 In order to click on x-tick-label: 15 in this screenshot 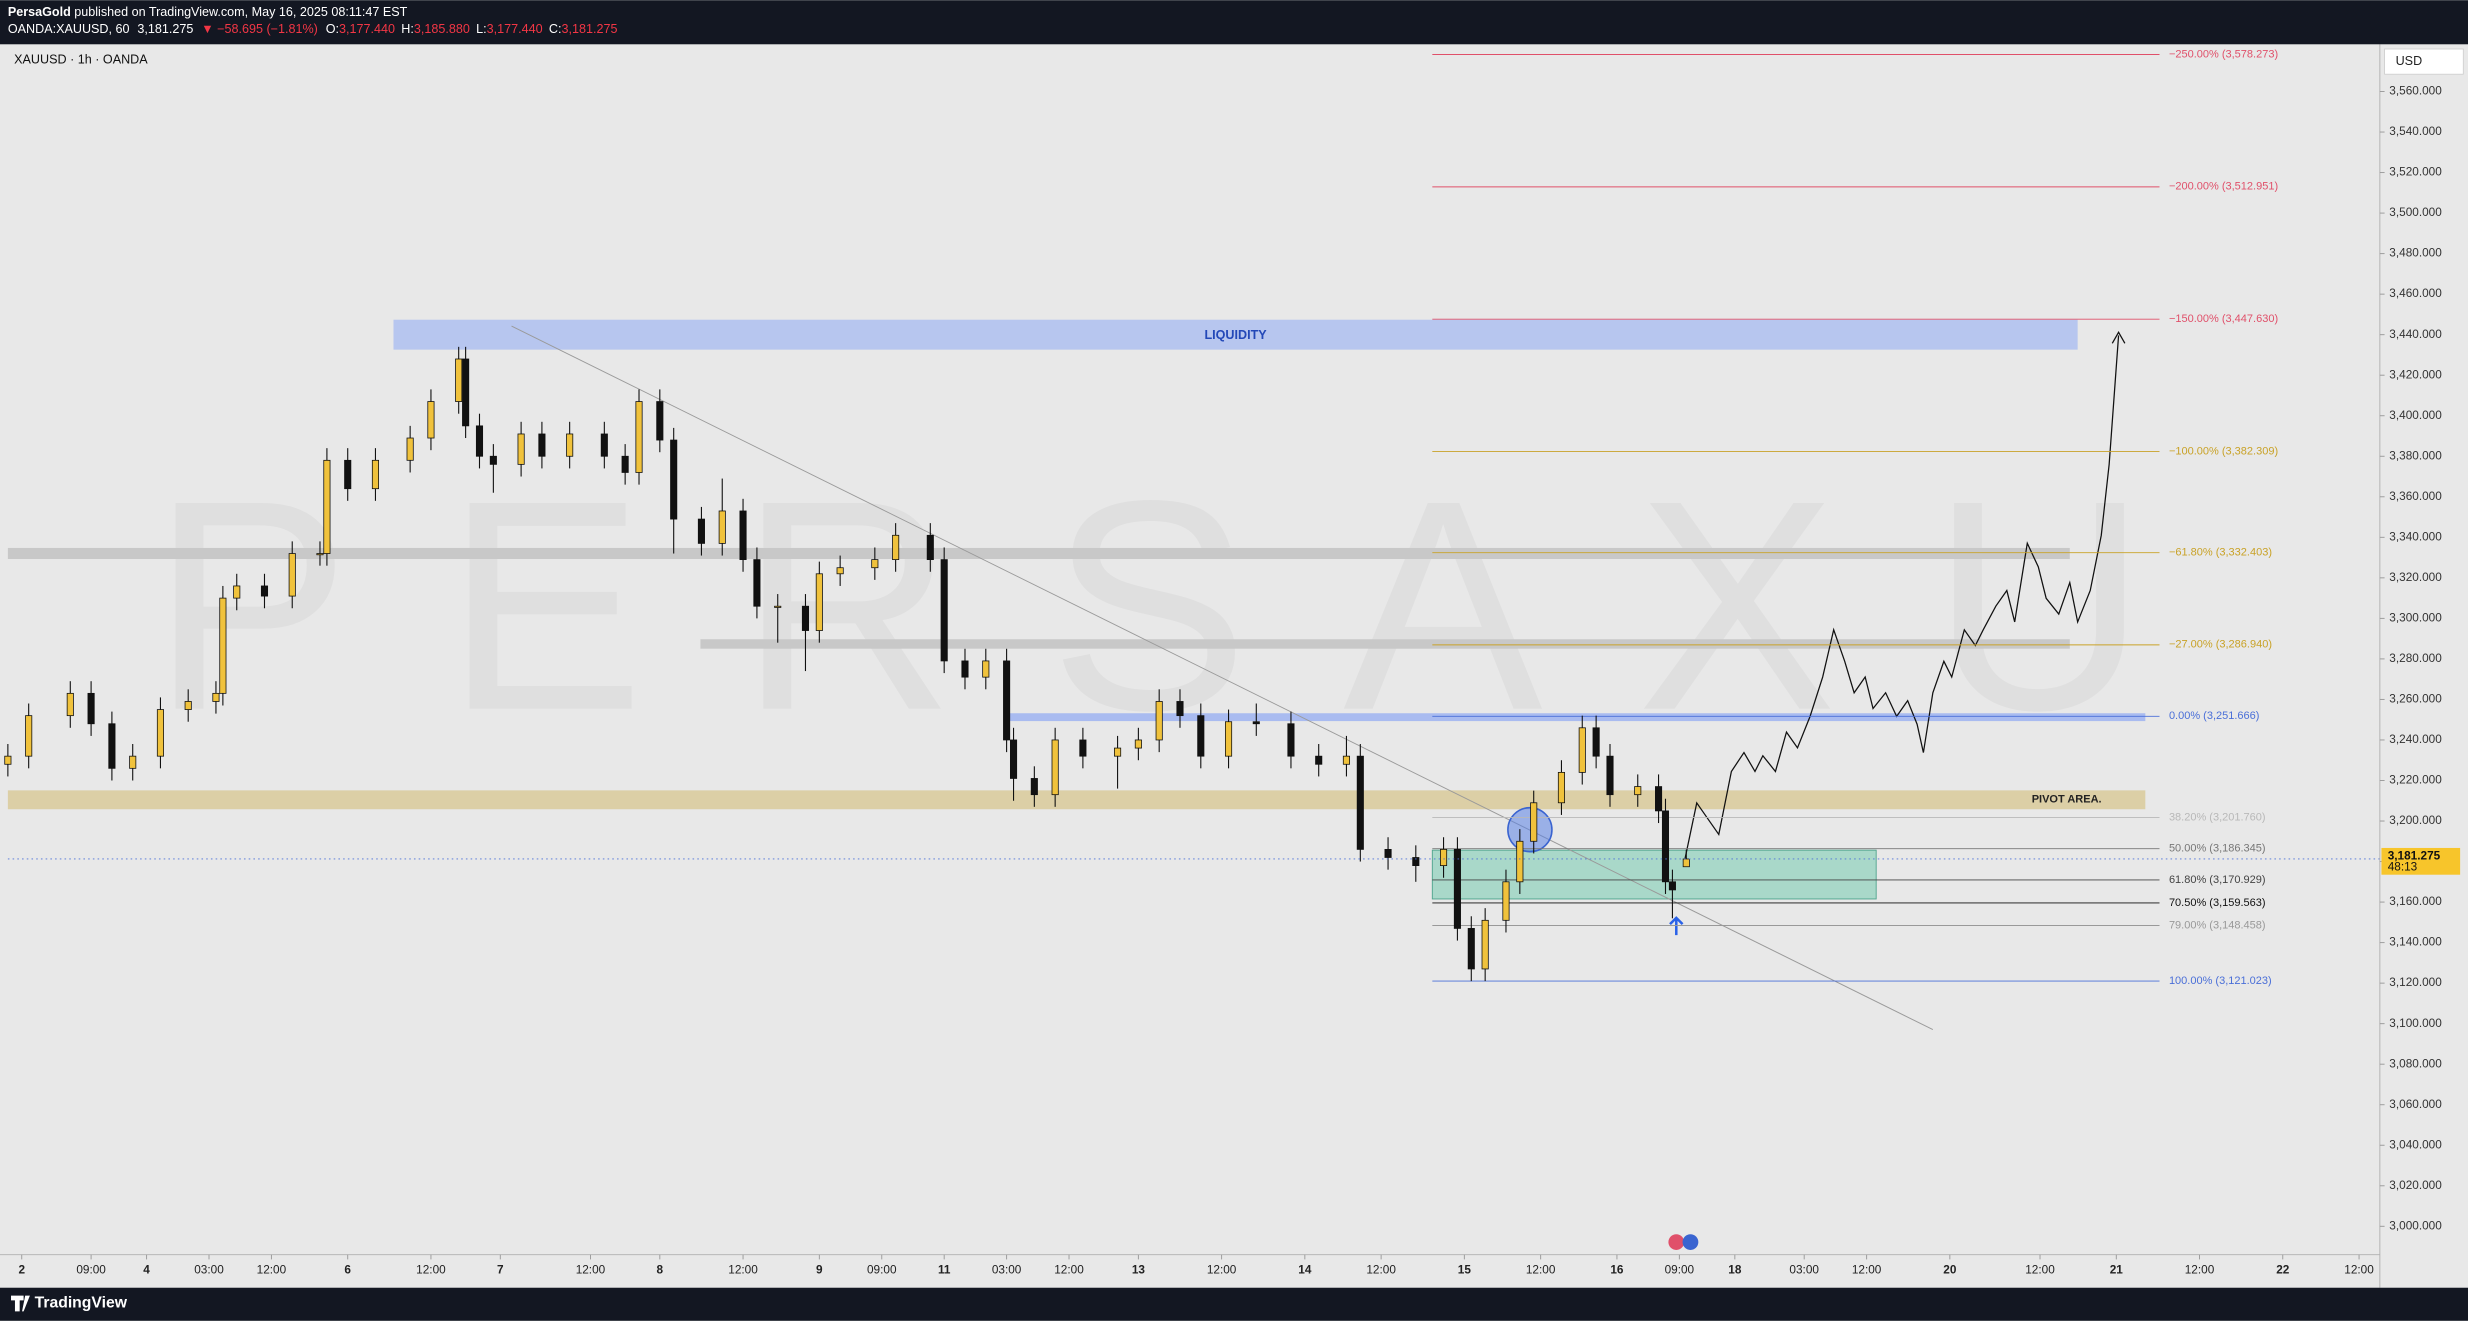, I will do `click(1465, 1270)`.